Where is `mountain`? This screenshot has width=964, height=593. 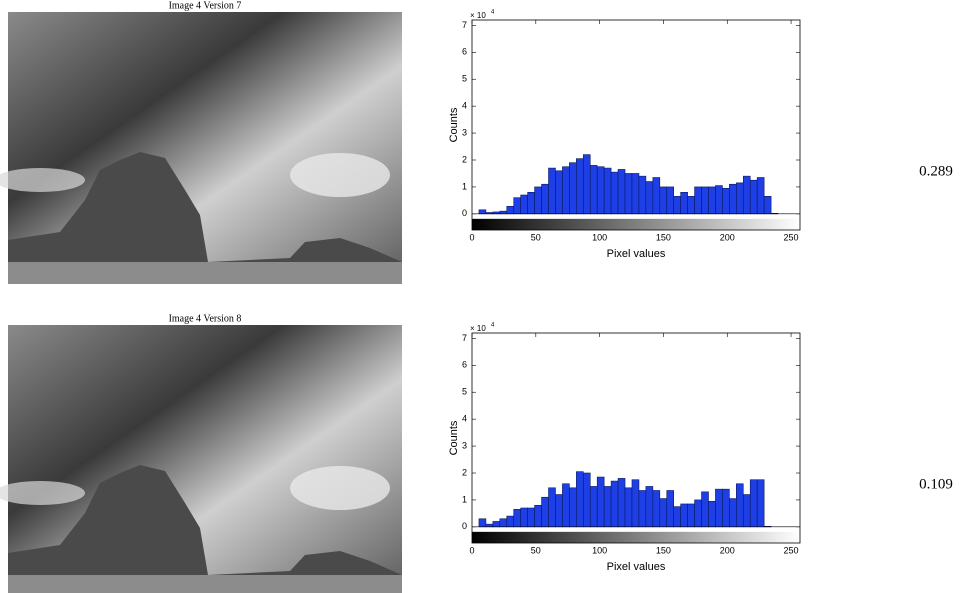 mountain is located at coordinates (205, 218).